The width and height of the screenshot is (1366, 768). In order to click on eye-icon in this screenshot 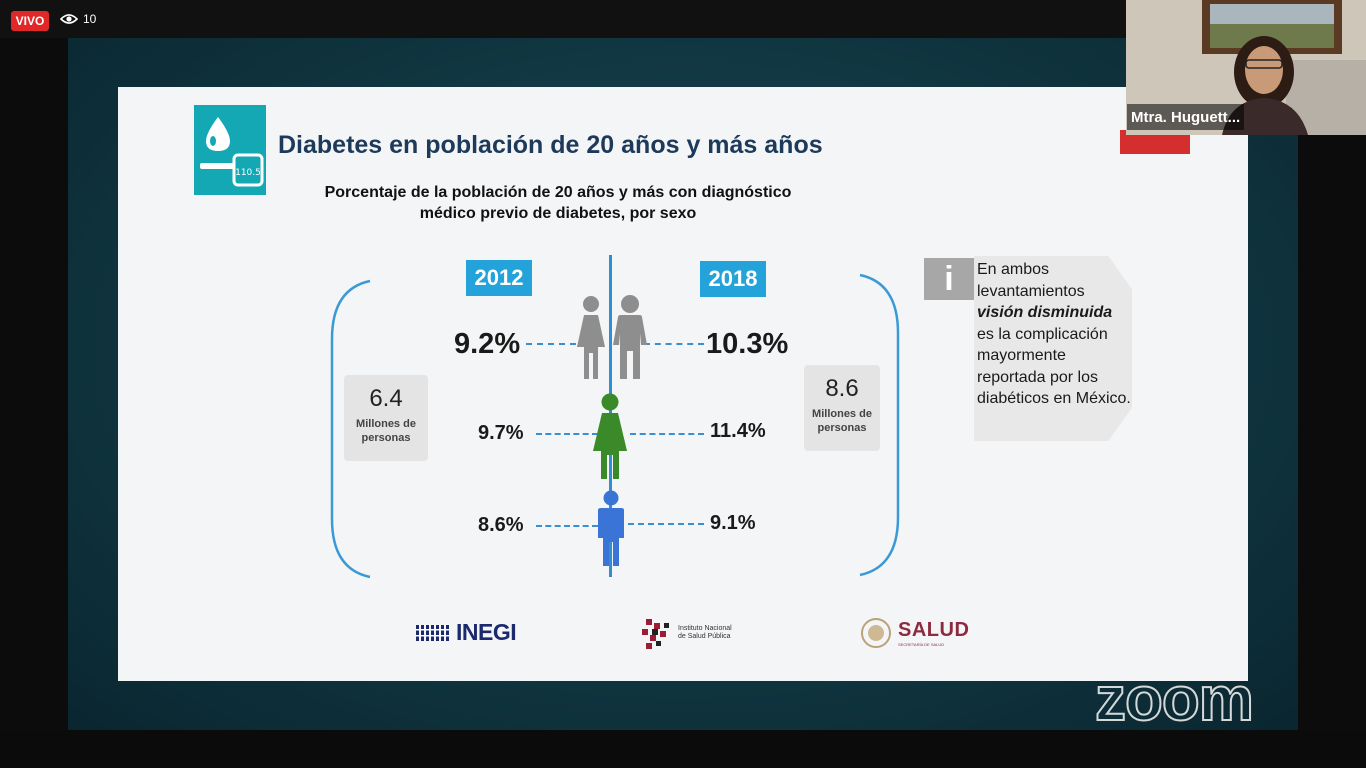, I will do `click(69, 19)`.